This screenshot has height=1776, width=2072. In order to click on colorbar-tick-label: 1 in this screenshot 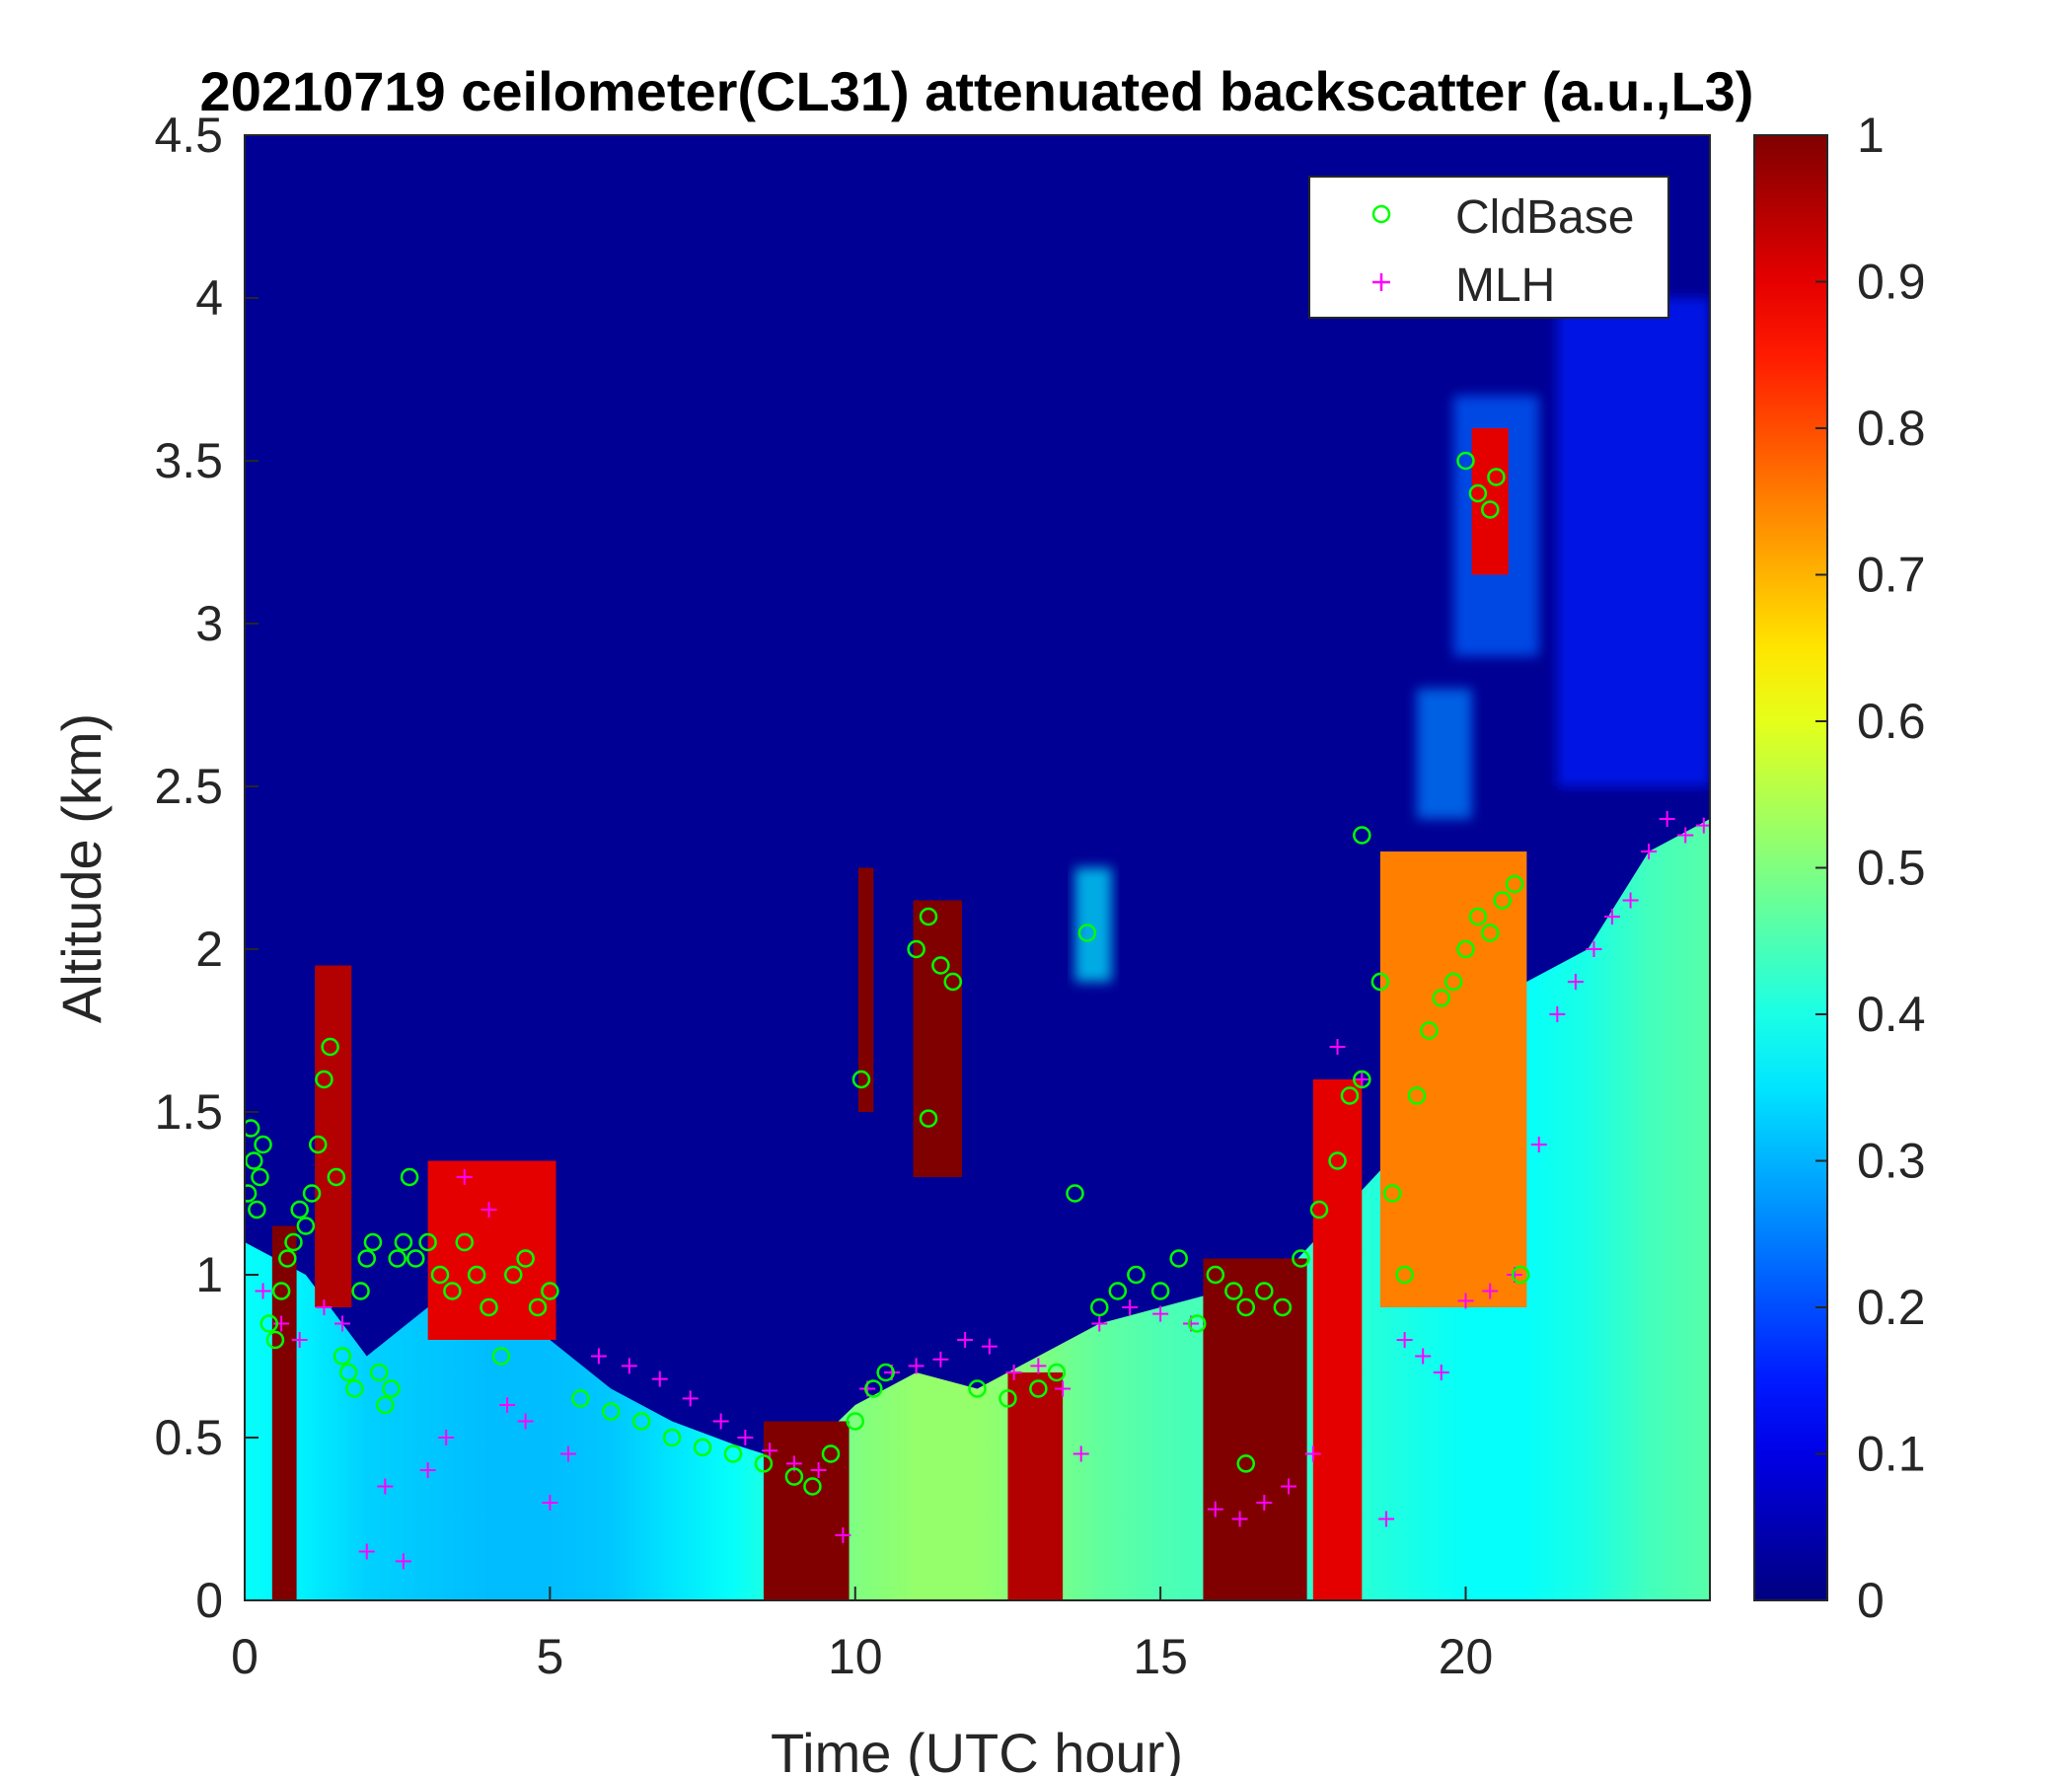, I will do `click(1871, 136)`.